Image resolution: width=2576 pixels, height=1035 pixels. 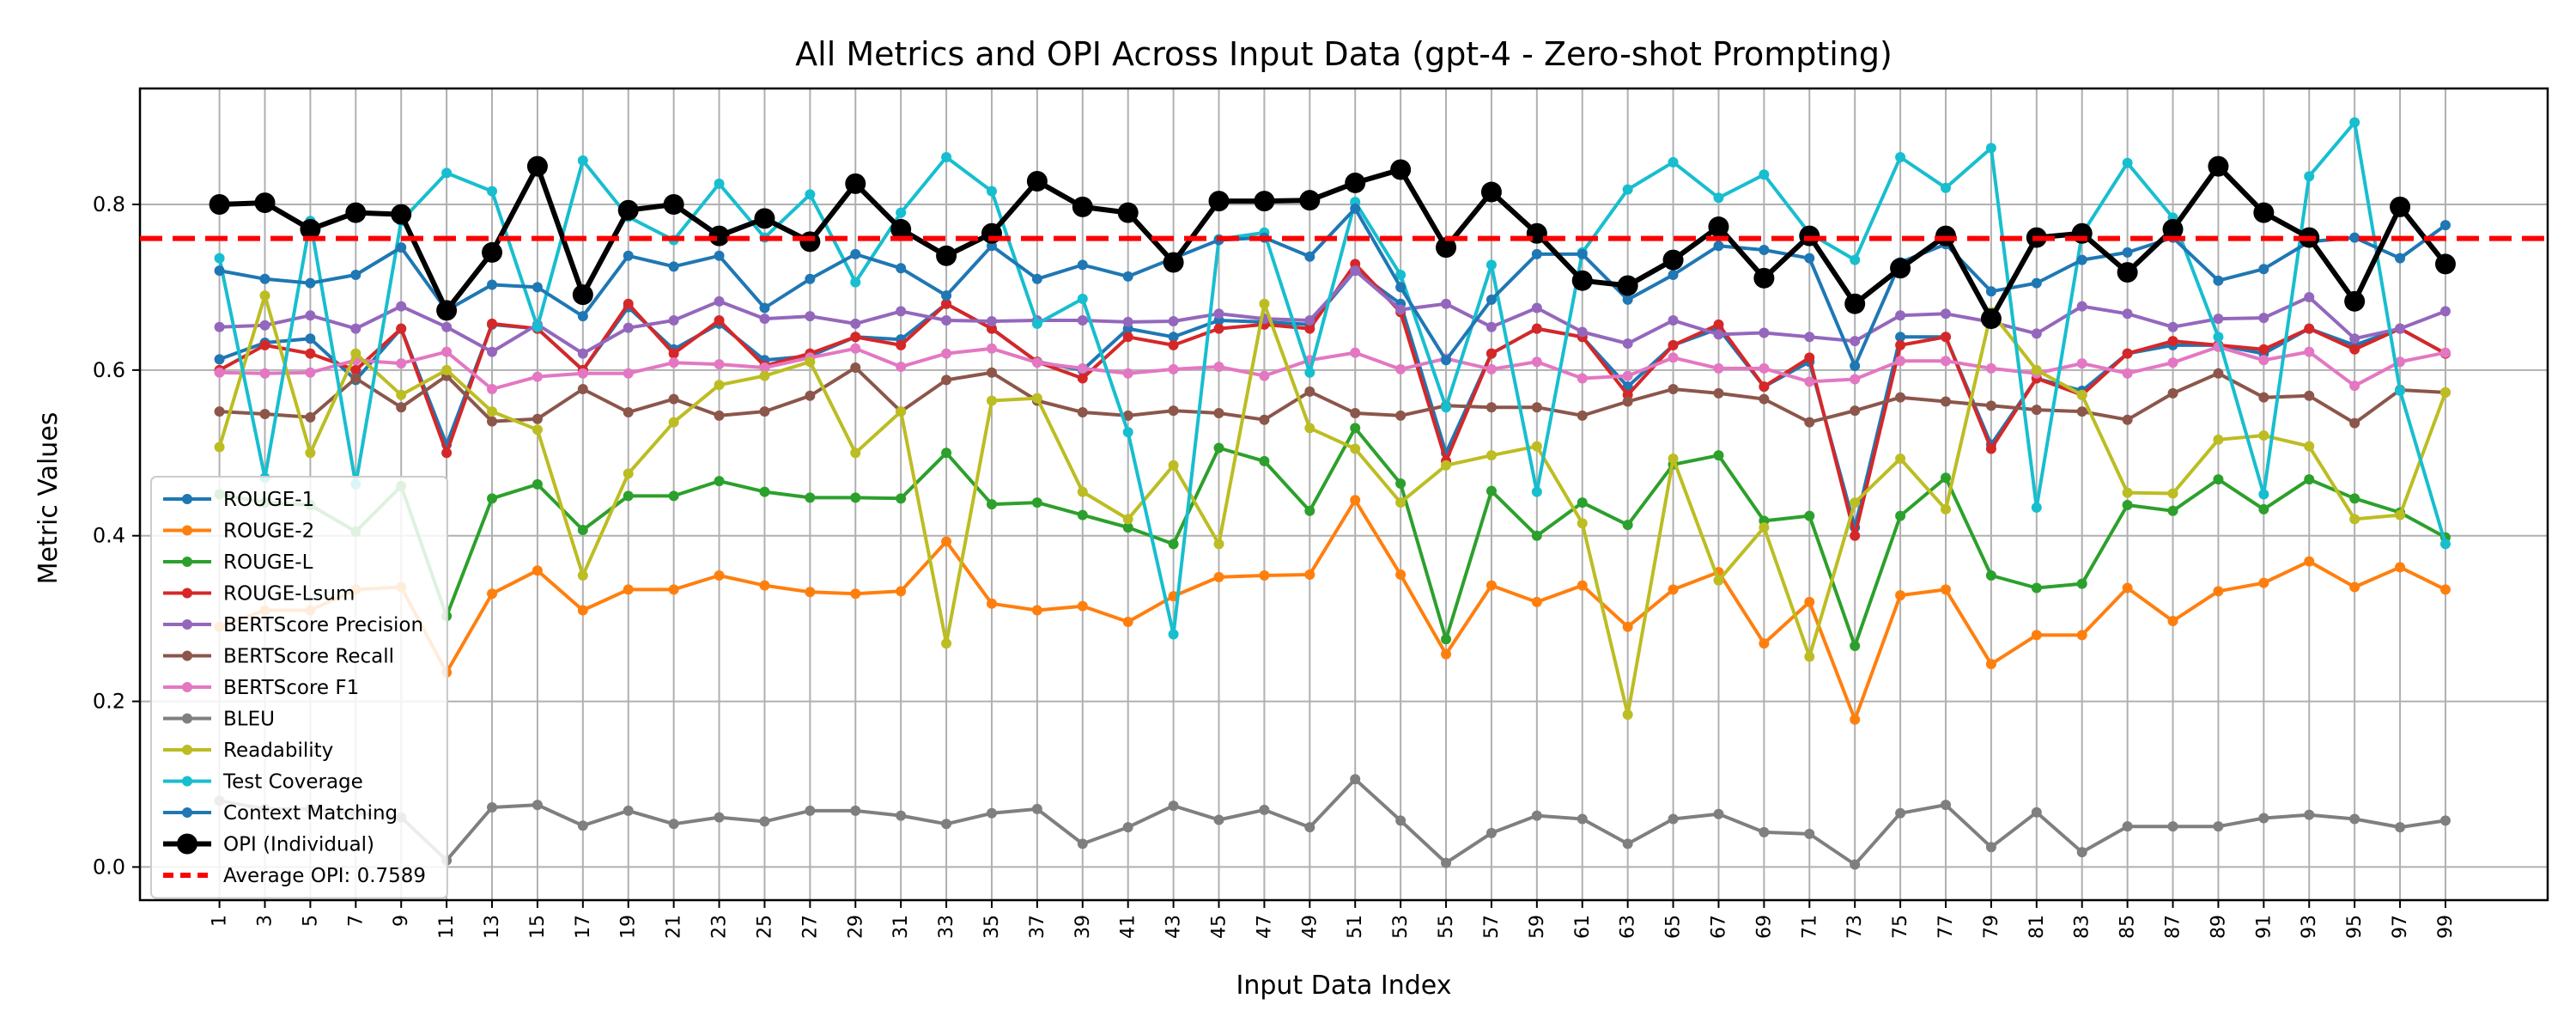 What do you see at coordinates (1356, 927) in the screenshot?
I see `x-tick-label: 51` at bounding box center [1356, 927].